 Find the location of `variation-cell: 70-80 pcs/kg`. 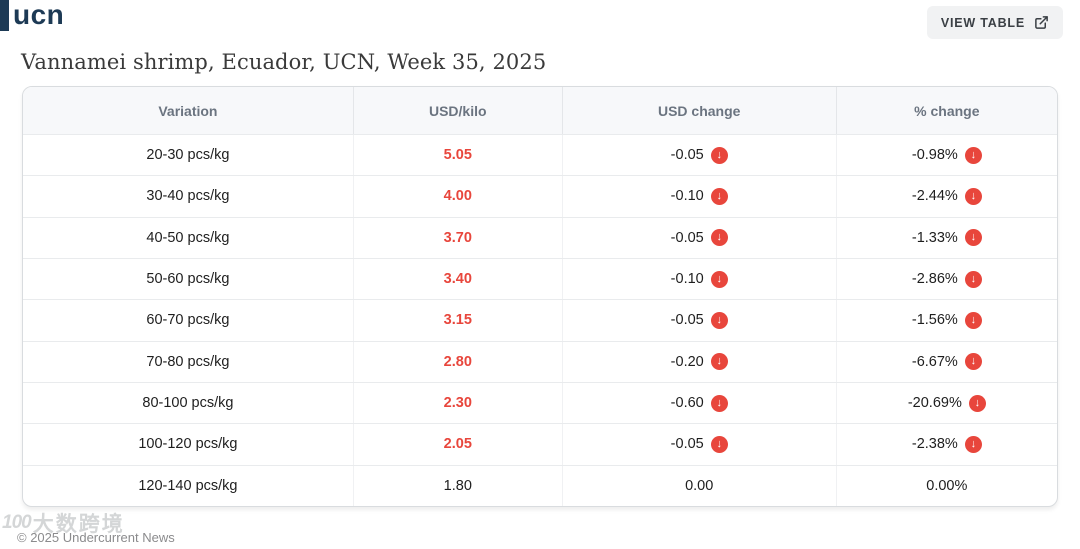

variation-cell: 70-80 pcs/kg is located at coordinates (188, 361).